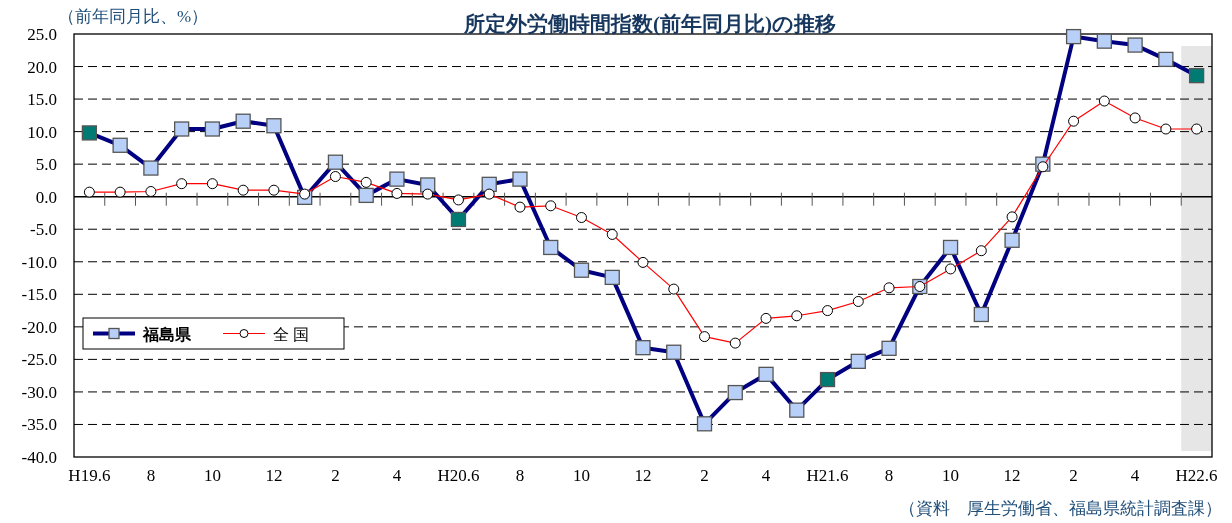 This screenshot has height=523, width=1232. What do you see at coordinates (39, 425) in the screenshot?
I see `y-tick-label: -35.0` at bounding box center [39, 425].